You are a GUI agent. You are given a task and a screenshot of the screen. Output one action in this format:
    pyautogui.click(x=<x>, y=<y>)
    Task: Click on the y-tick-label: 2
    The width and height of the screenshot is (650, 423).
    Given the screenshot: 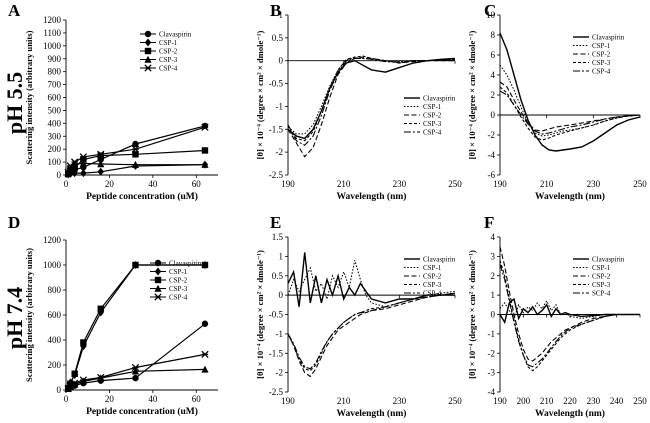 What is the action you would take?
    pyautogui.click(x=493, y=276)
    